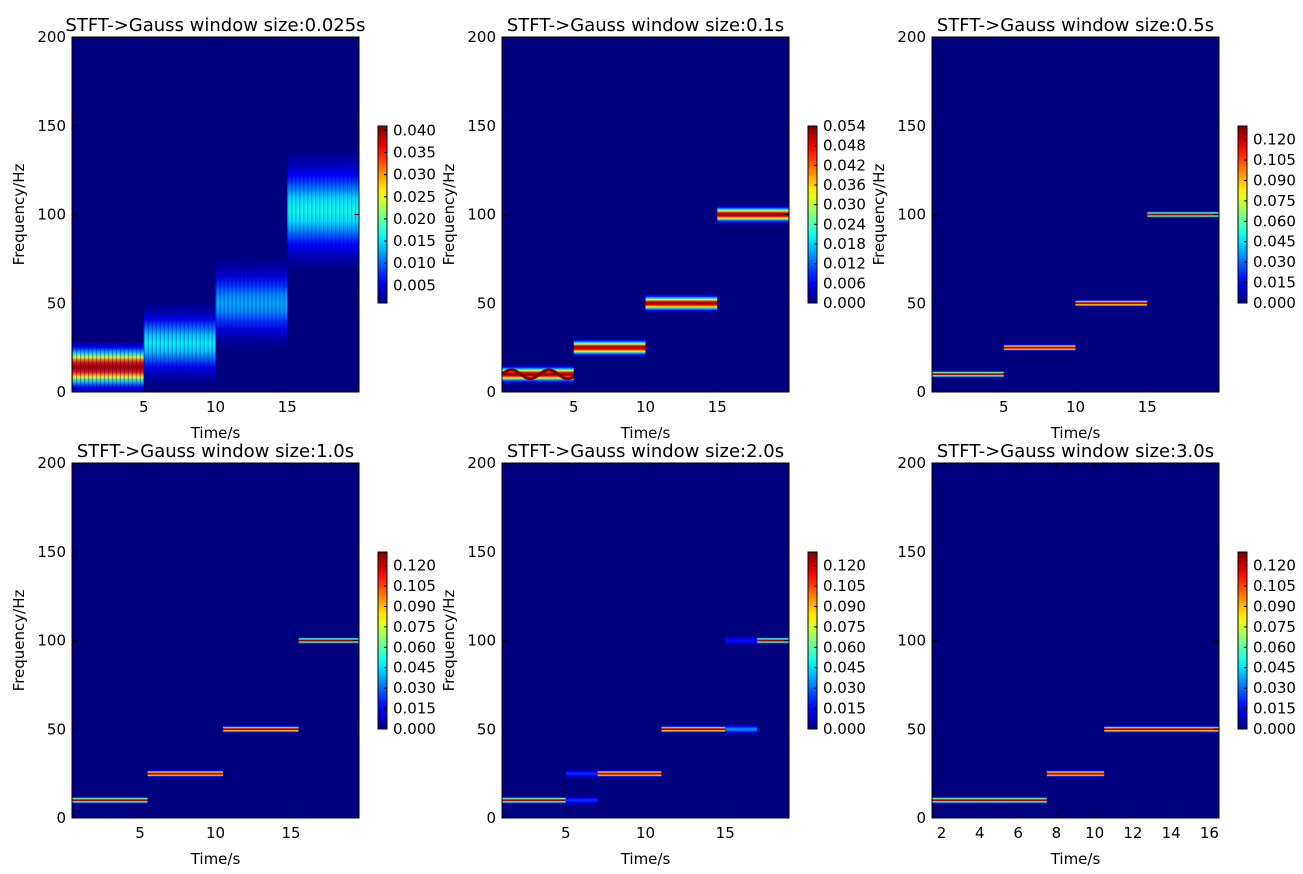 This screenshot has height=874, width=1303. What do you see at coordinates (645, 25) in the screenshot?
I see `subplot-title: STFT->Gauss window size:0.1s` at bounding box center [645, 25].